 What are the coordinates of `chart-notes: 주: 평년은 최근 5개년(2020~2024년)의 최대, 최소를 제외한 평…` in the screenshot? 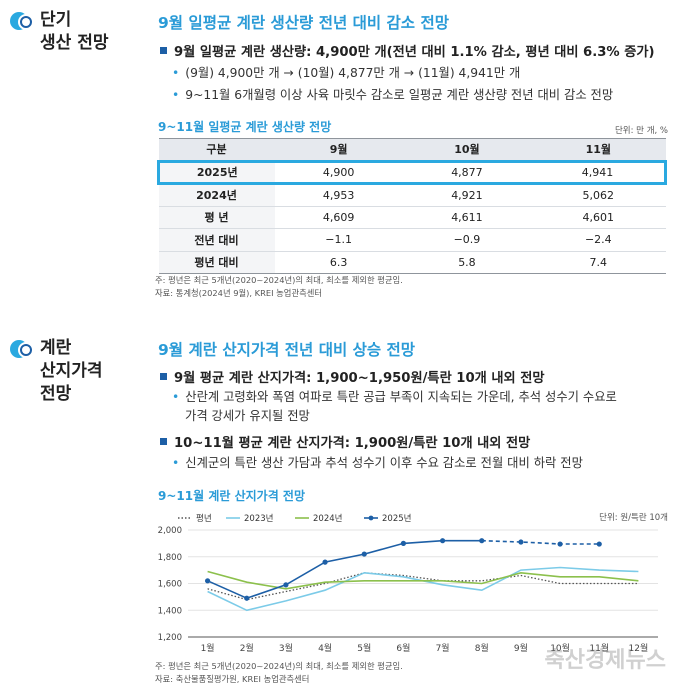 It's located at (279, 672).